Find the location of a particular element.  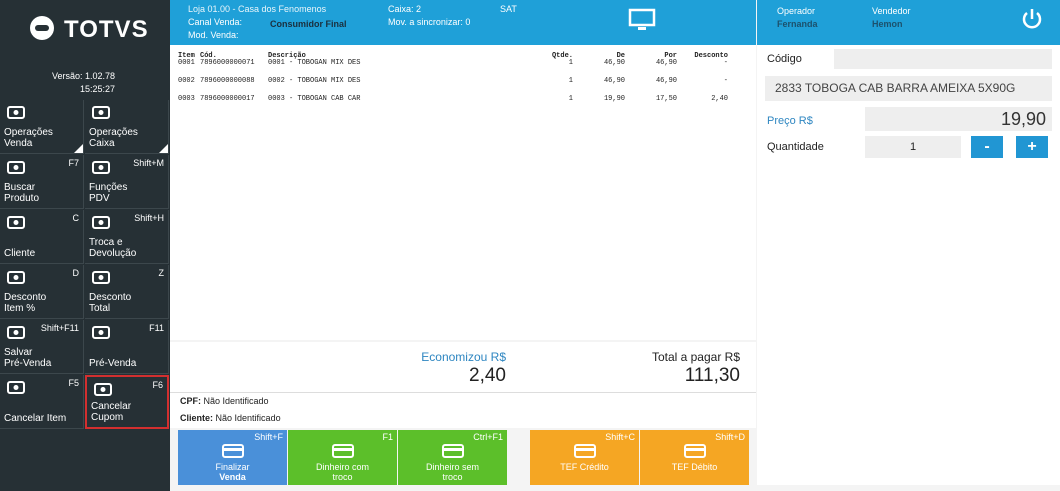

sidebar-button: D Desconto Item % is located at coordinates (42, 292).